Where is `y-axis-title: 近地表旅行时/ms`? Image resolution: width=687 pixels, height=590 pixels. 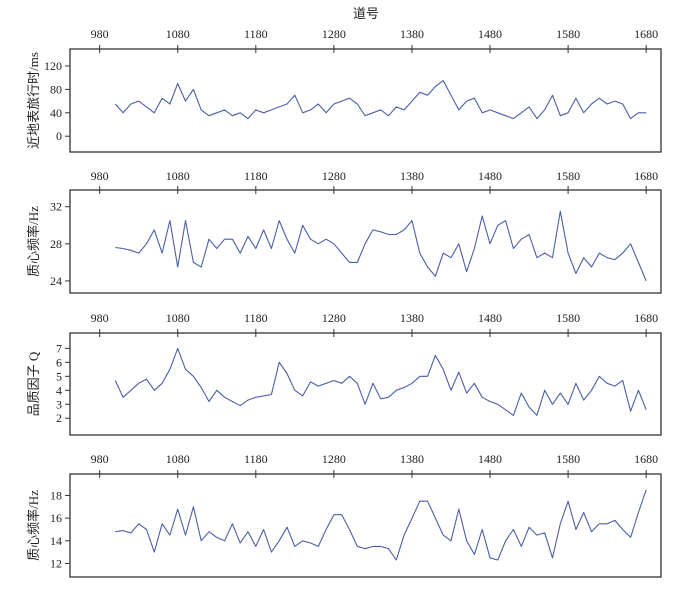 y-axis-title: 近地表旅行时/ms is located at coordinates (33, 100).